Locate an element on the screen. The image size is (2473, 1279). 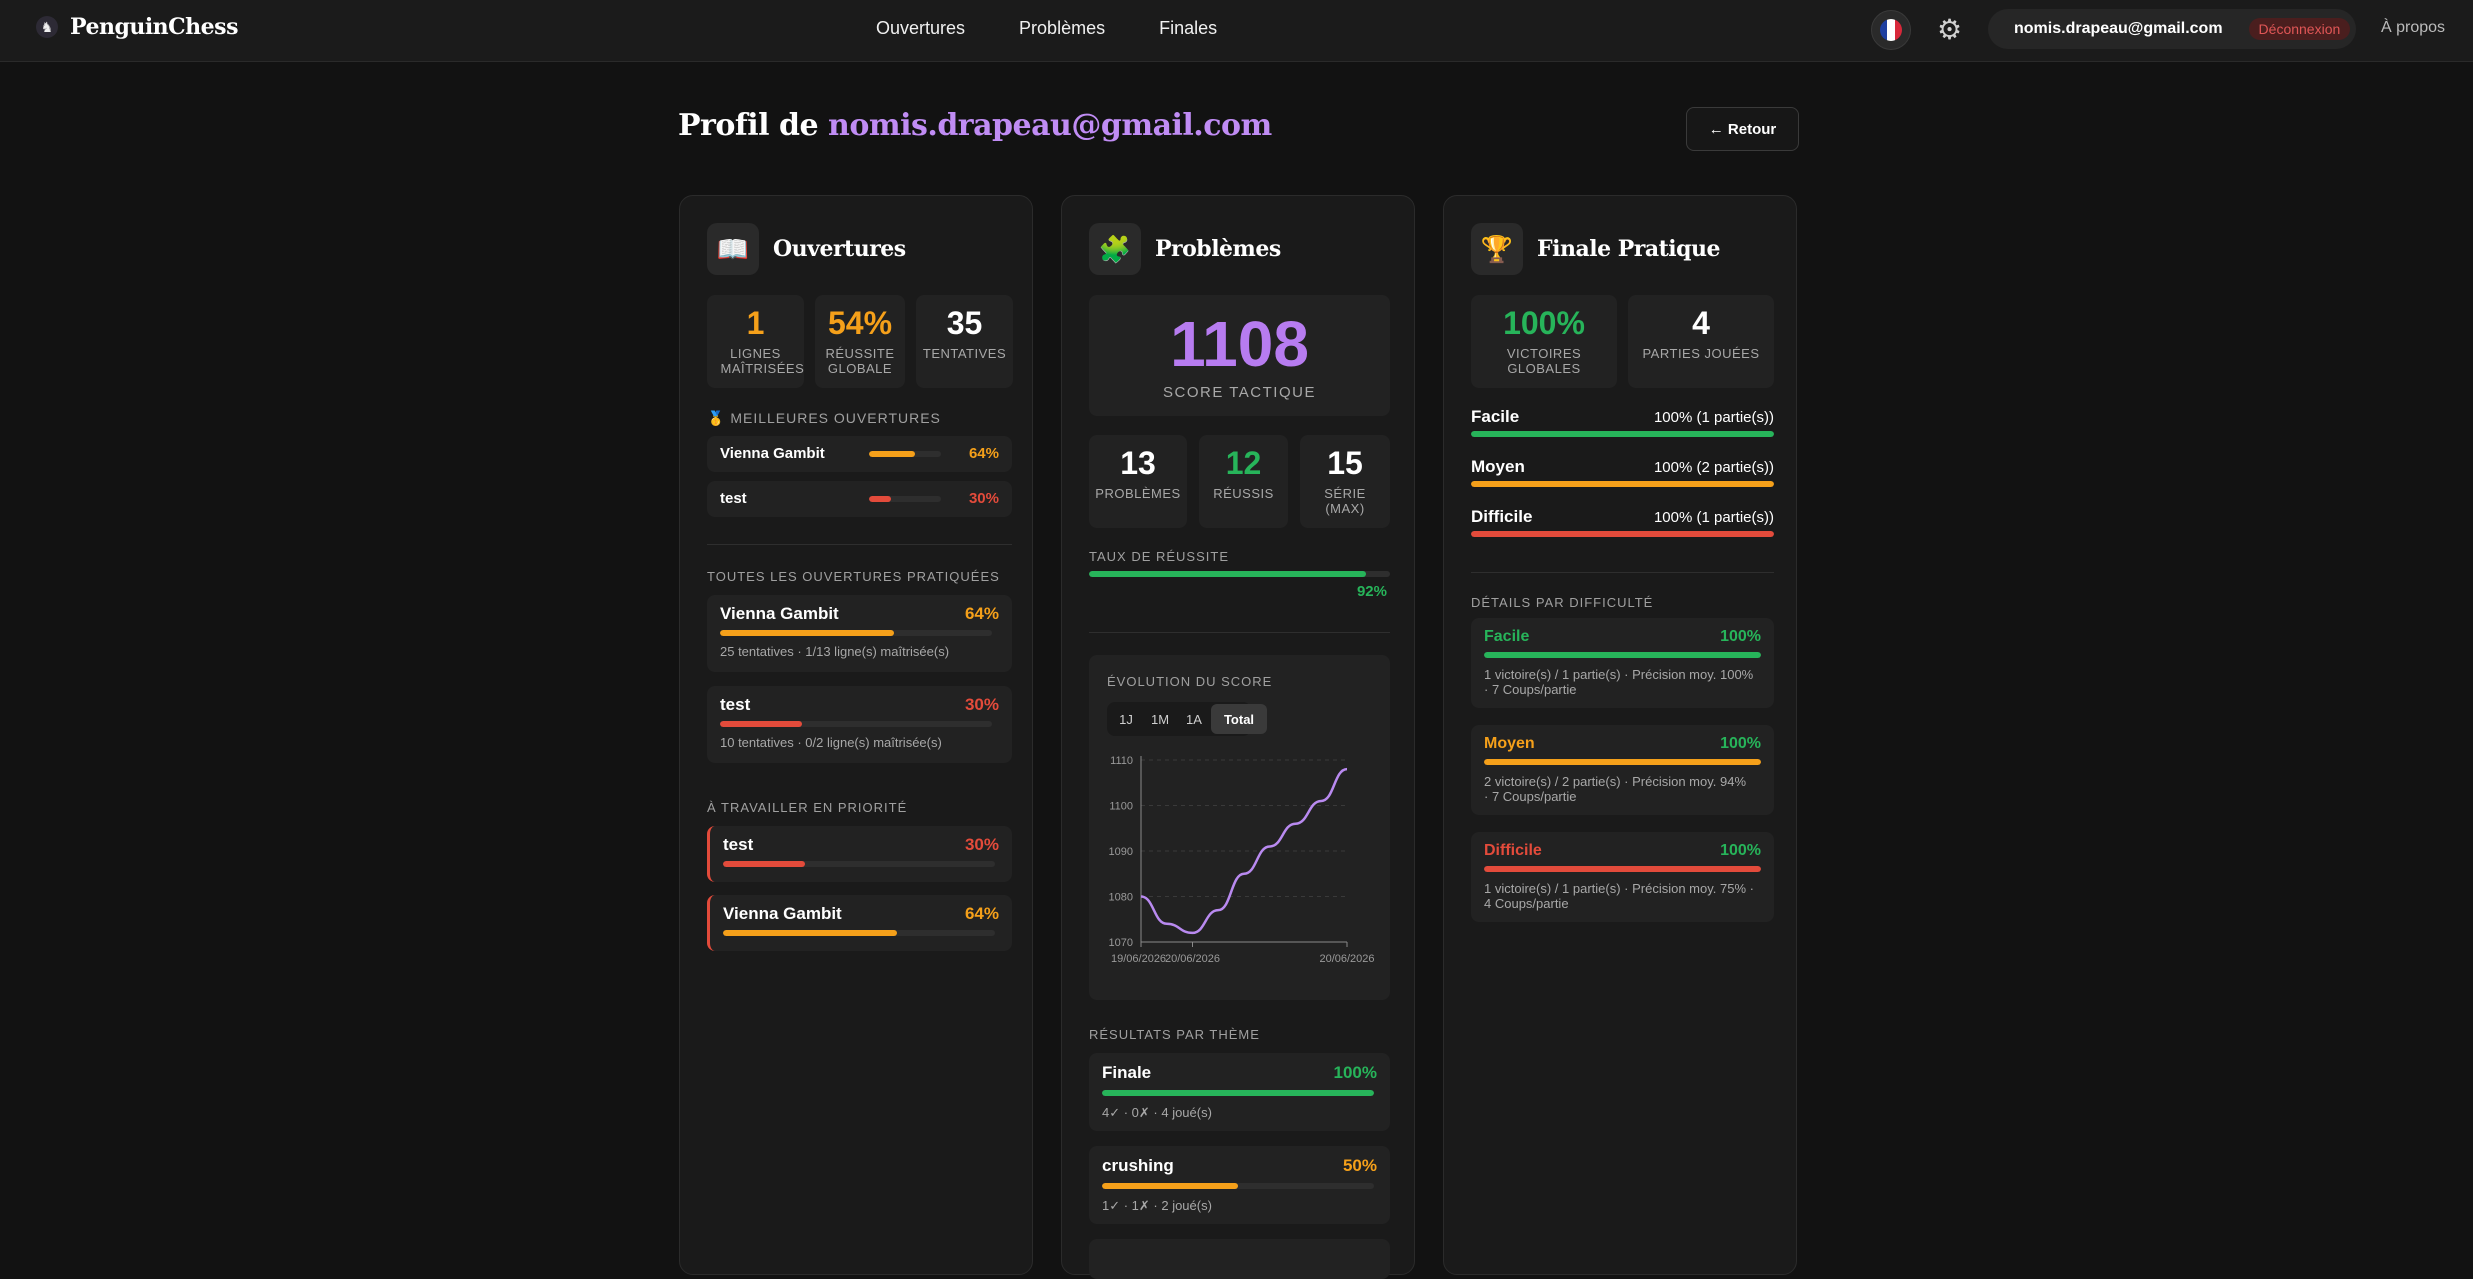
brand-name: PenguinChess is located at coordinates (154, 27).